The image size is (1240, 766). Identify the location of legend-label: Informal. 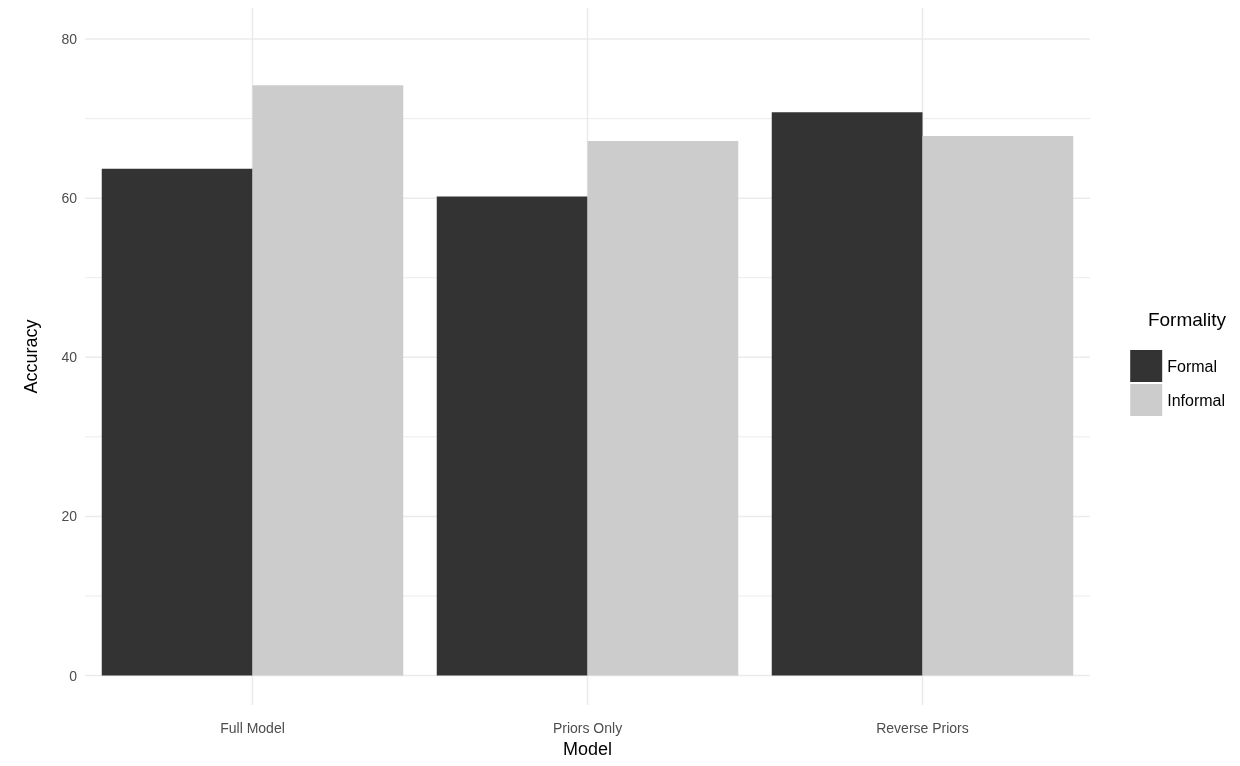
(1196, 400).